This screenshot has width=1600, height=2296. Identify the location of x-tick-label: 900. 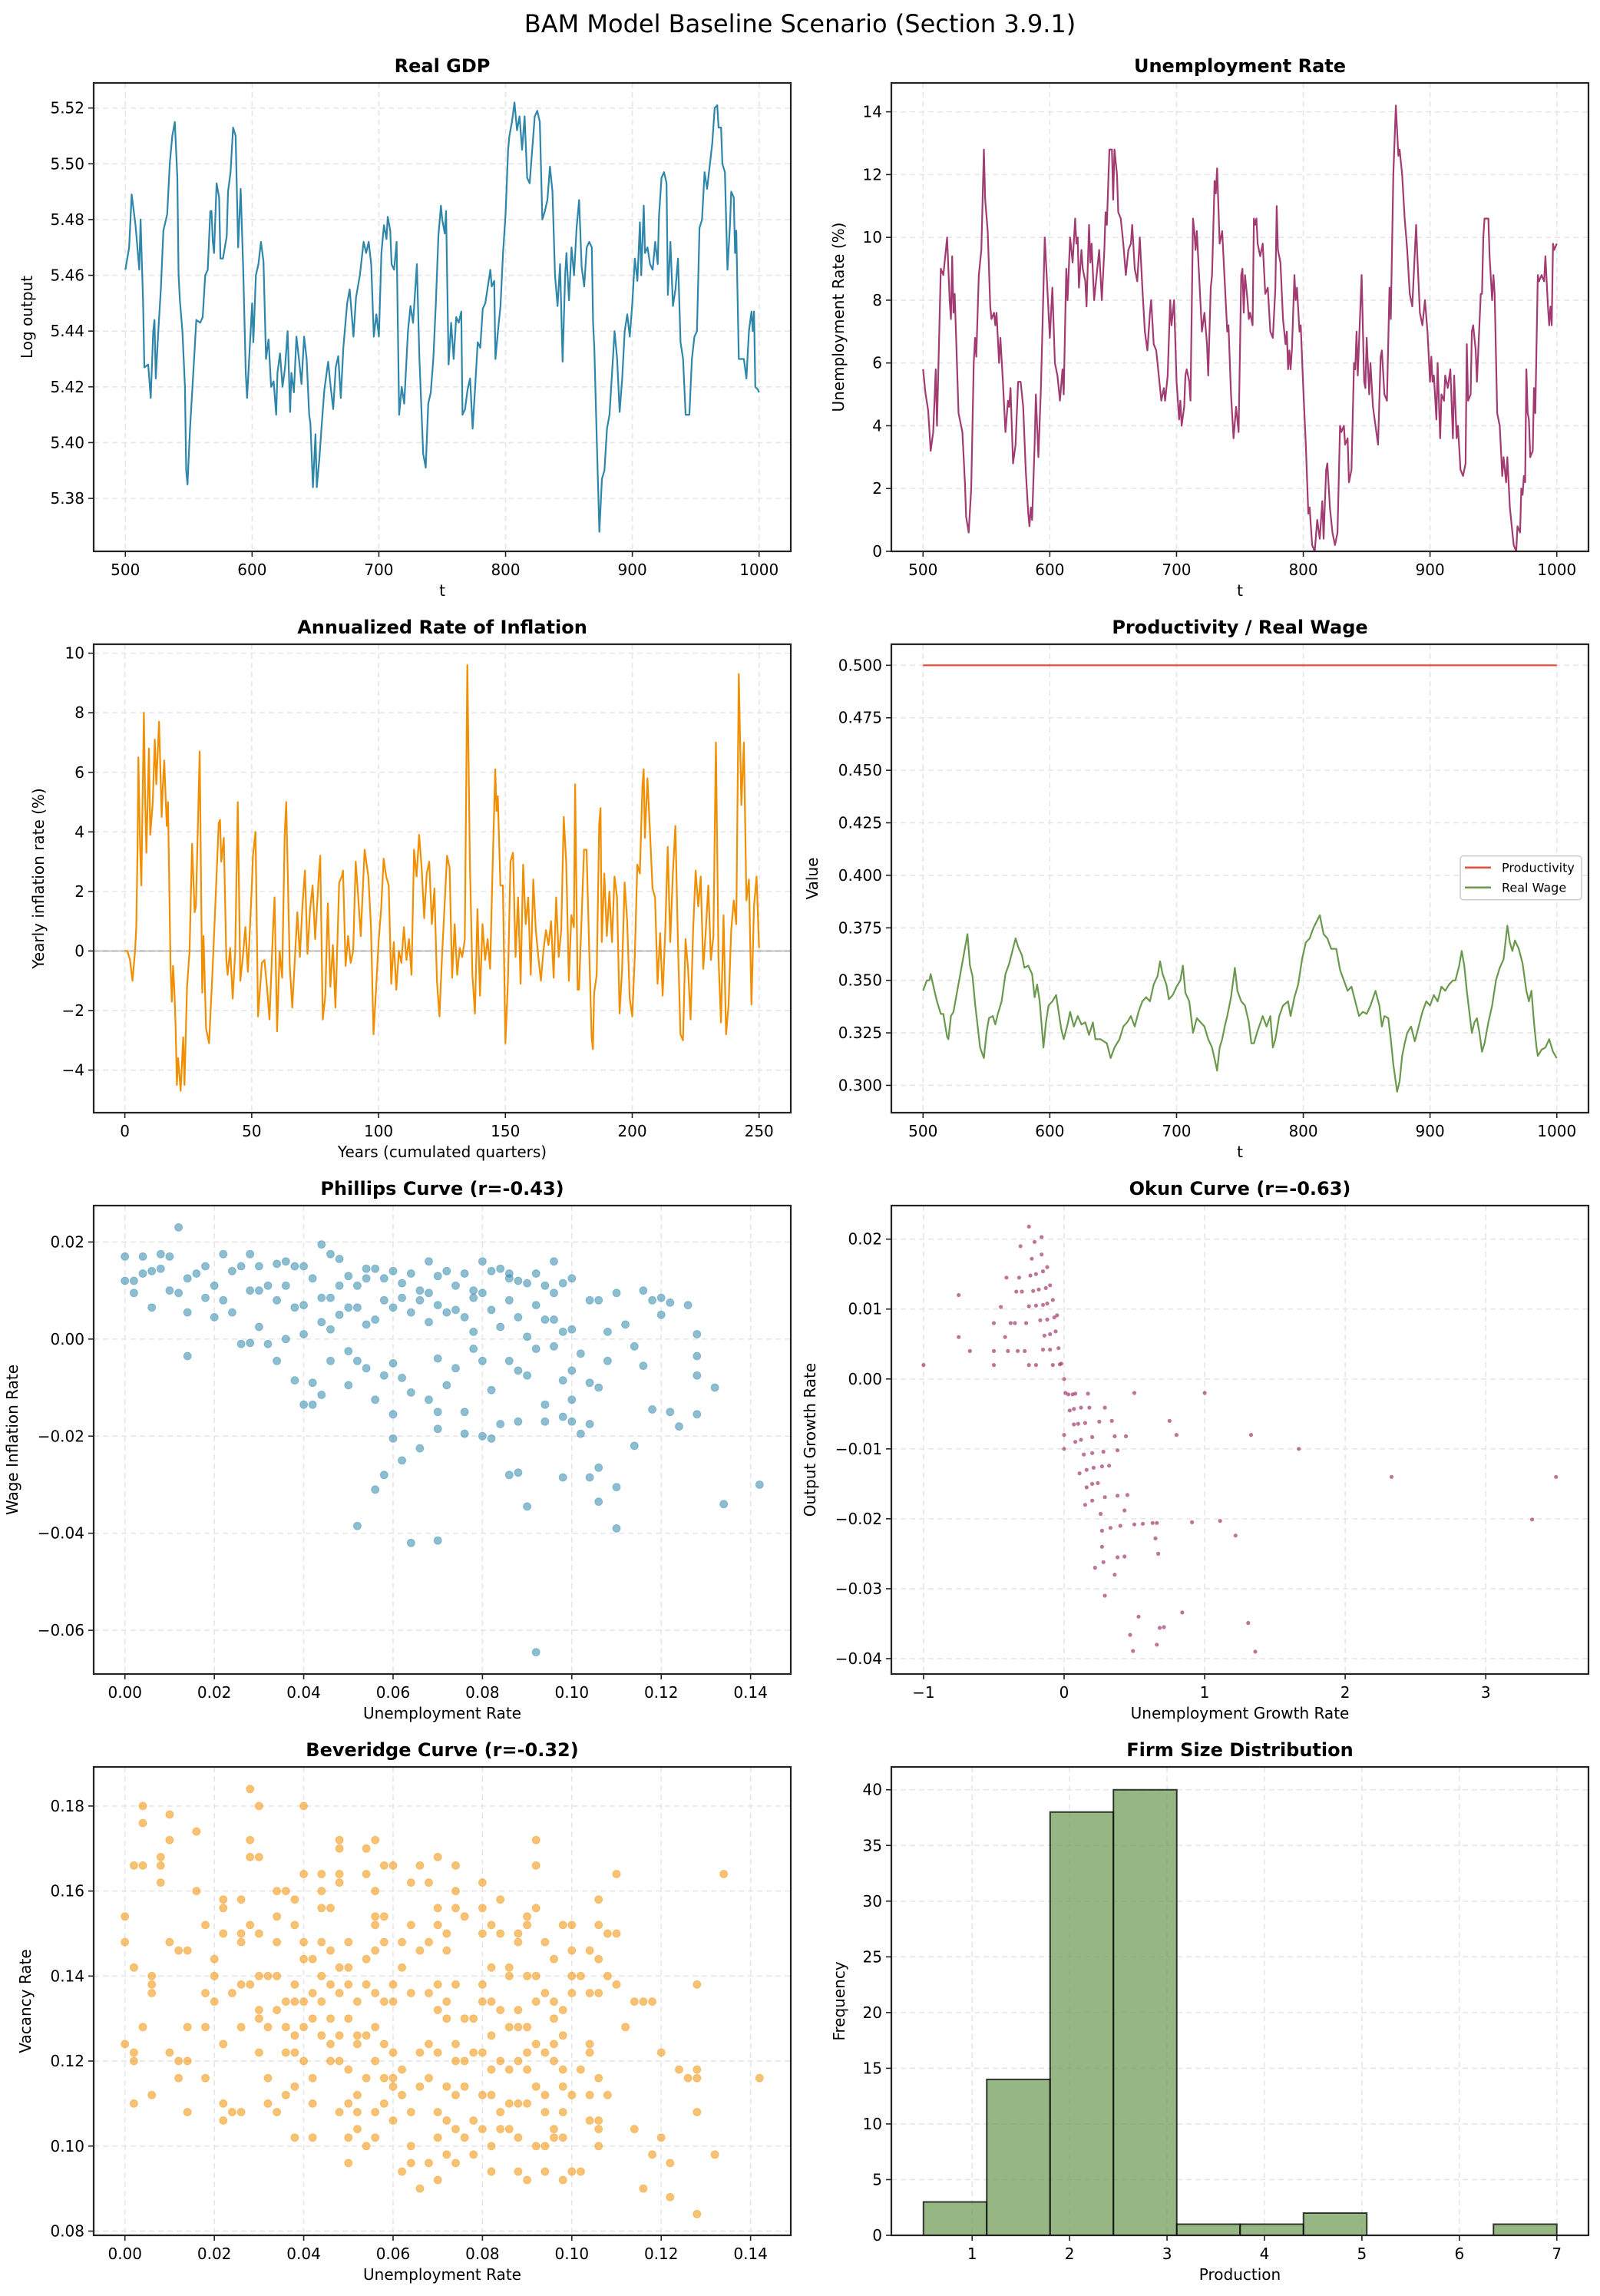
(1430, 1131).